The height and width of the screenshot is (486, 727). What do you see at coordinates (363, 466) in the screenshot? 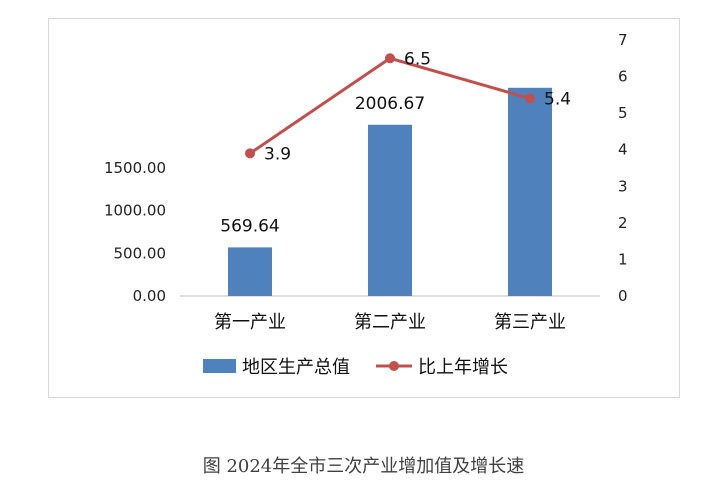
I see `chart-caption: 图 2024年全市三次产业增加值及增长速` at bounding box center [363, 466].